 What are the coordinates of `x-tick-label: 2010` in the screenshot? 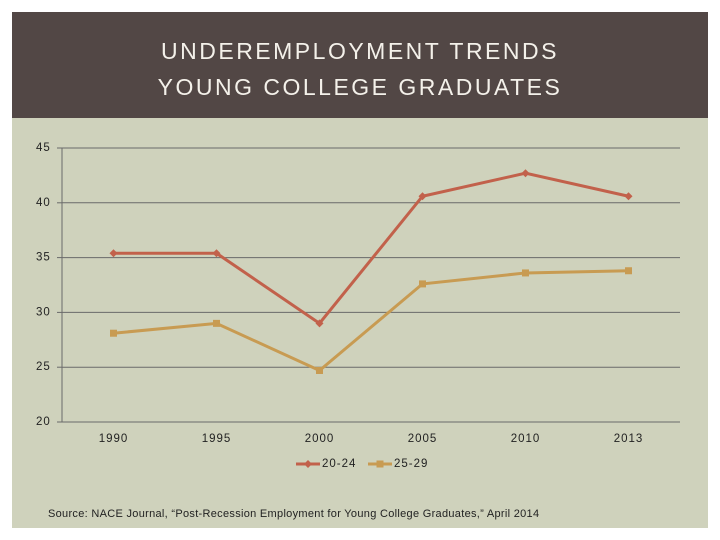 It's located at (526, 439).